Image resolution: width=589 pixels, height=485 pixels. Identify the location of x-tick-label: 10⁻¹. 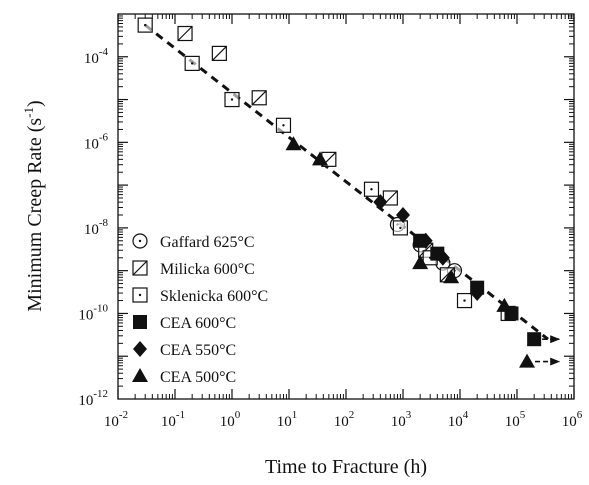
(173, 419).